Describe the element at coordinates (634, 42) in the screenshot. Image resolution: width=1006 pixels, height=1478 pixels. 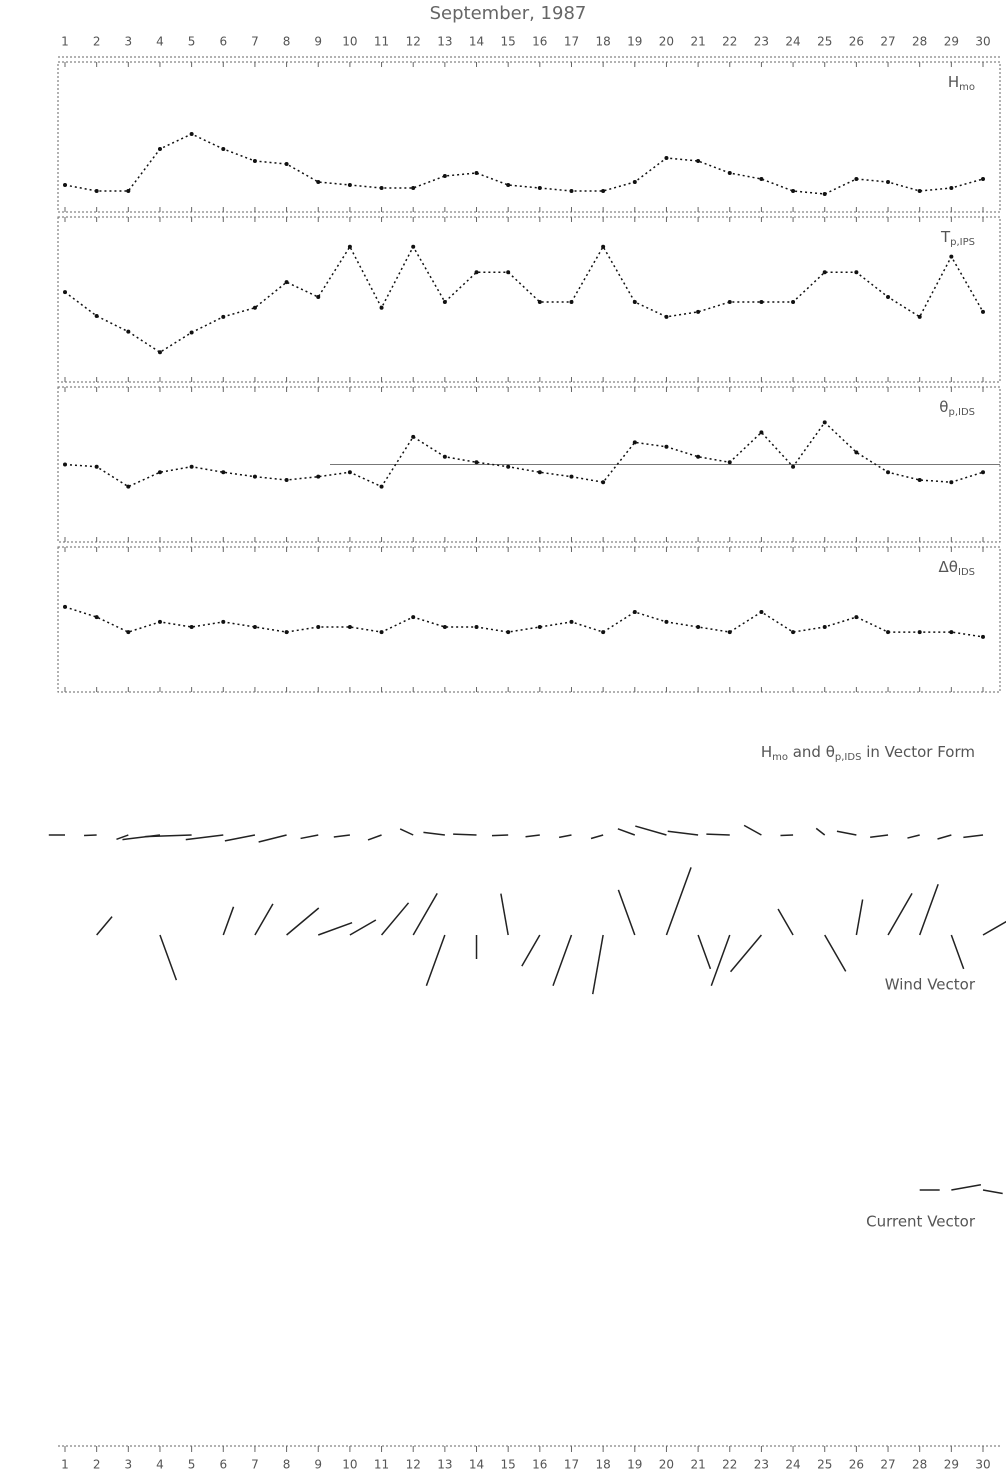
I see `x-tick-label: 19` at that location.